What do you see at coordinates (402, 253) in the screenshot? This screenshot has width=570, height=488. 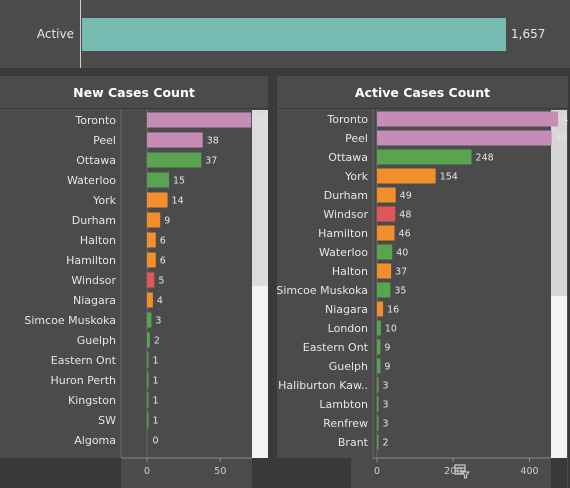 I see `value-label-waterloo: 40` at bounding box center [402, 253].